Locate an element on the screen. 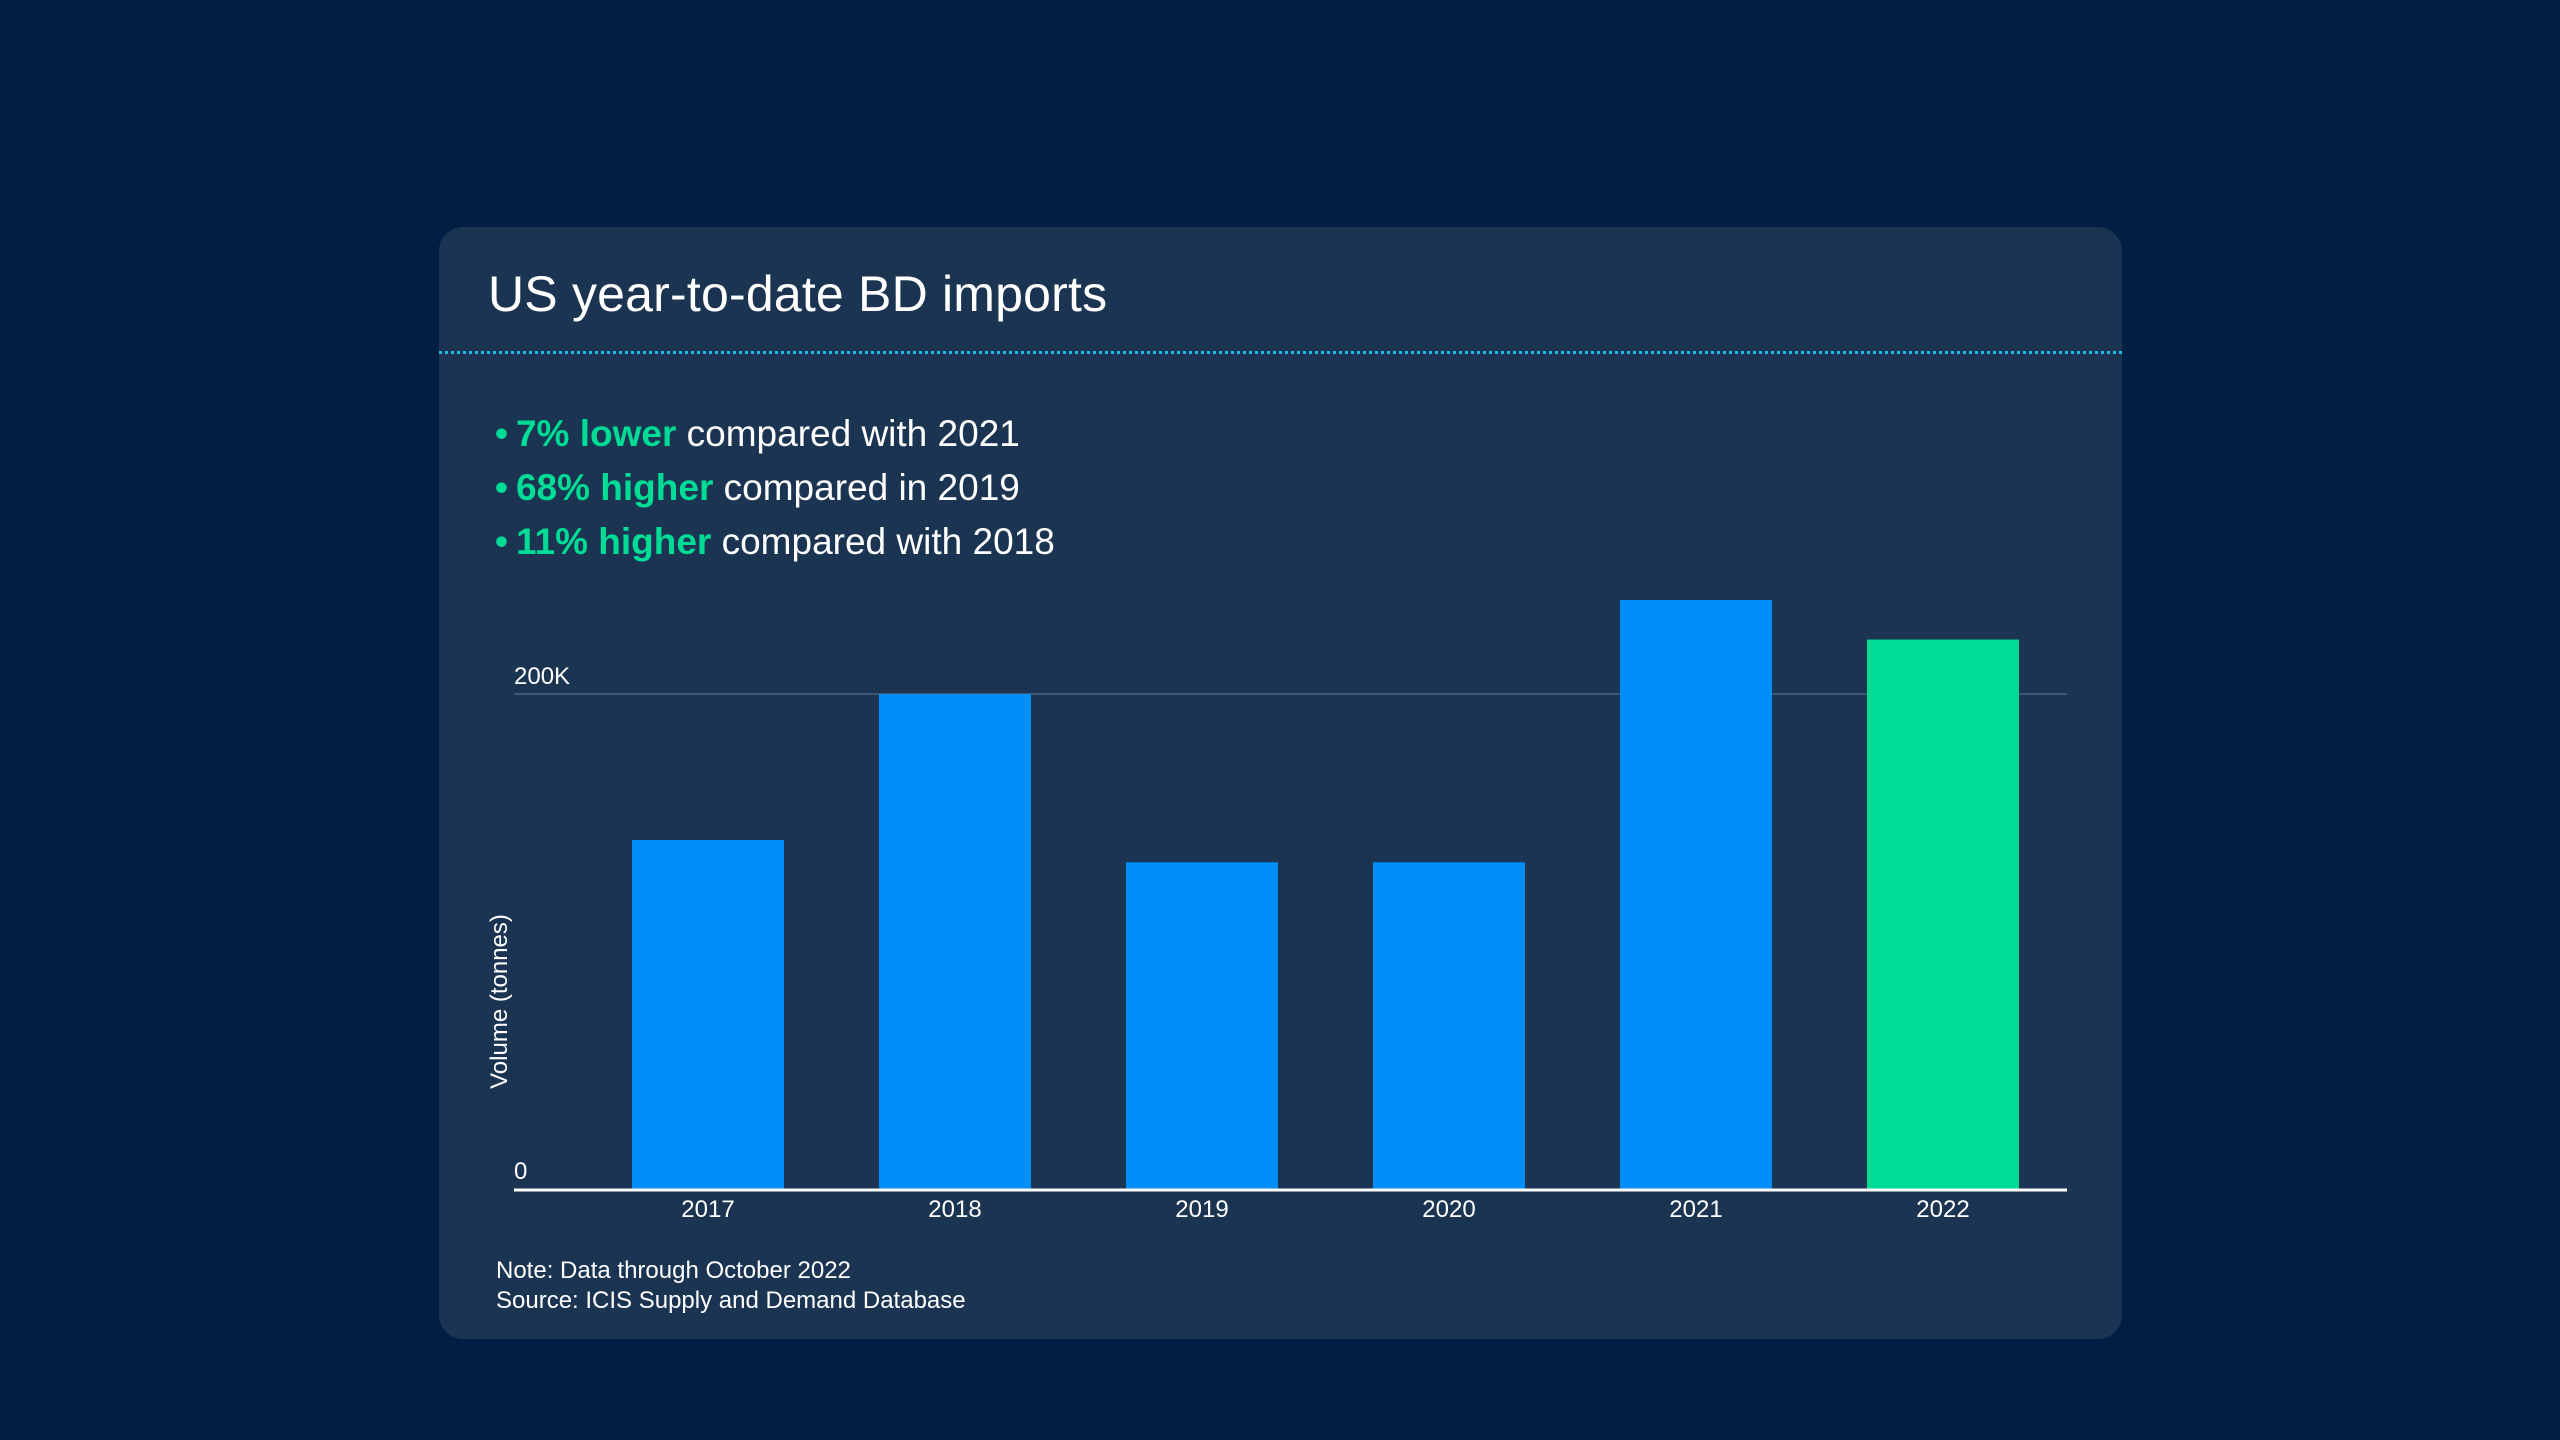 The image size is (2560, 1440). key-finding-highlight: 68% higher is located at coordinates (614, 487).